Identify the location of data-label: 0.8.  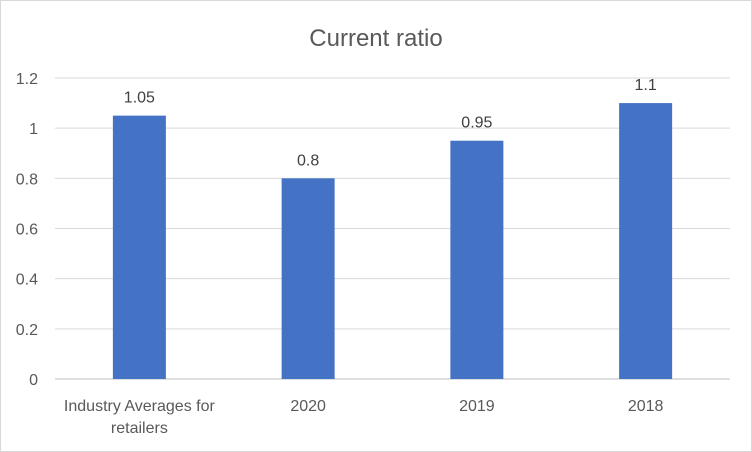
(308, 160).